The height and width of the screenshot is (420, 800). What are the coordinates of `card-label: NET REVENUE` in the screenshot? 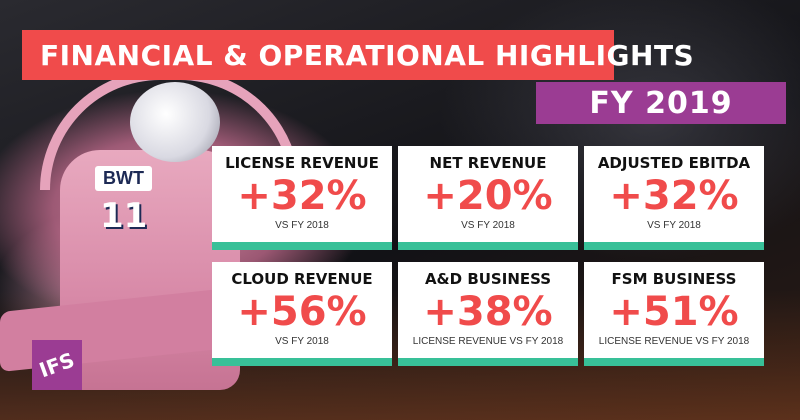 It's located at (488, 163).